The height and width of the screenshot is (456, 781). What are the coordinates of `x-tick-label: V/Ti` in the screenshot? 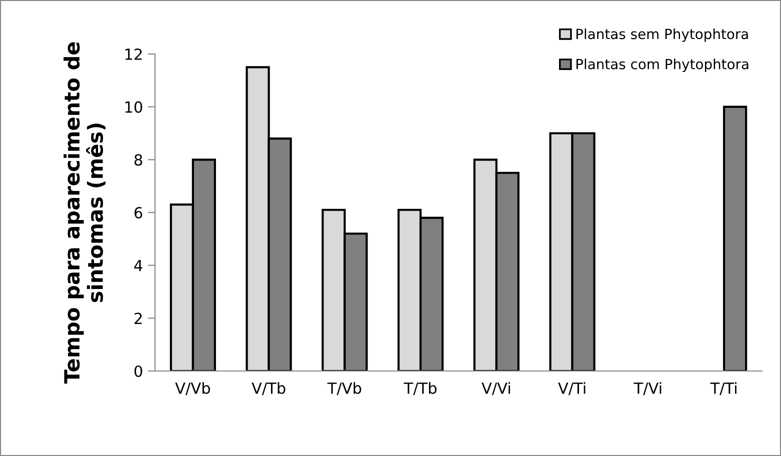 It's located at (572, 389).